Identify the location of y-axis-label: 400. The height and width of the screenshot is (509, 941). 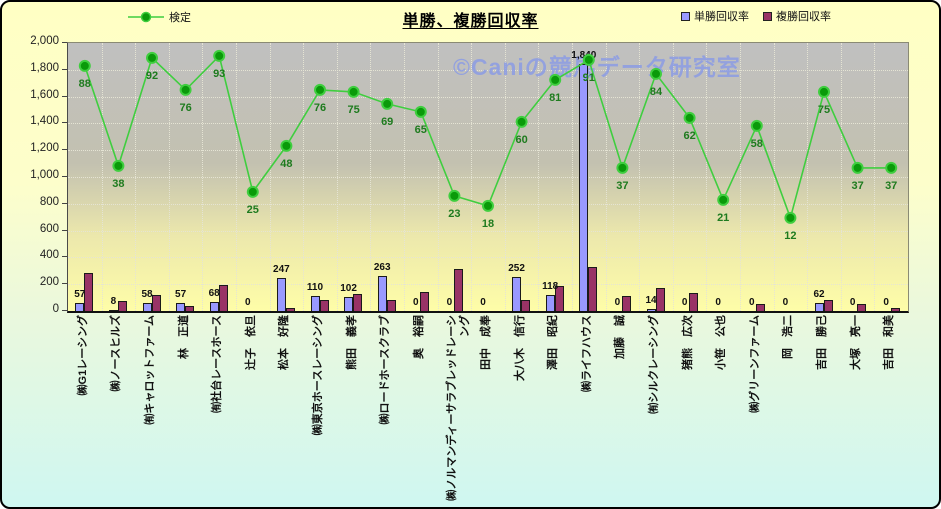
(49, 255).